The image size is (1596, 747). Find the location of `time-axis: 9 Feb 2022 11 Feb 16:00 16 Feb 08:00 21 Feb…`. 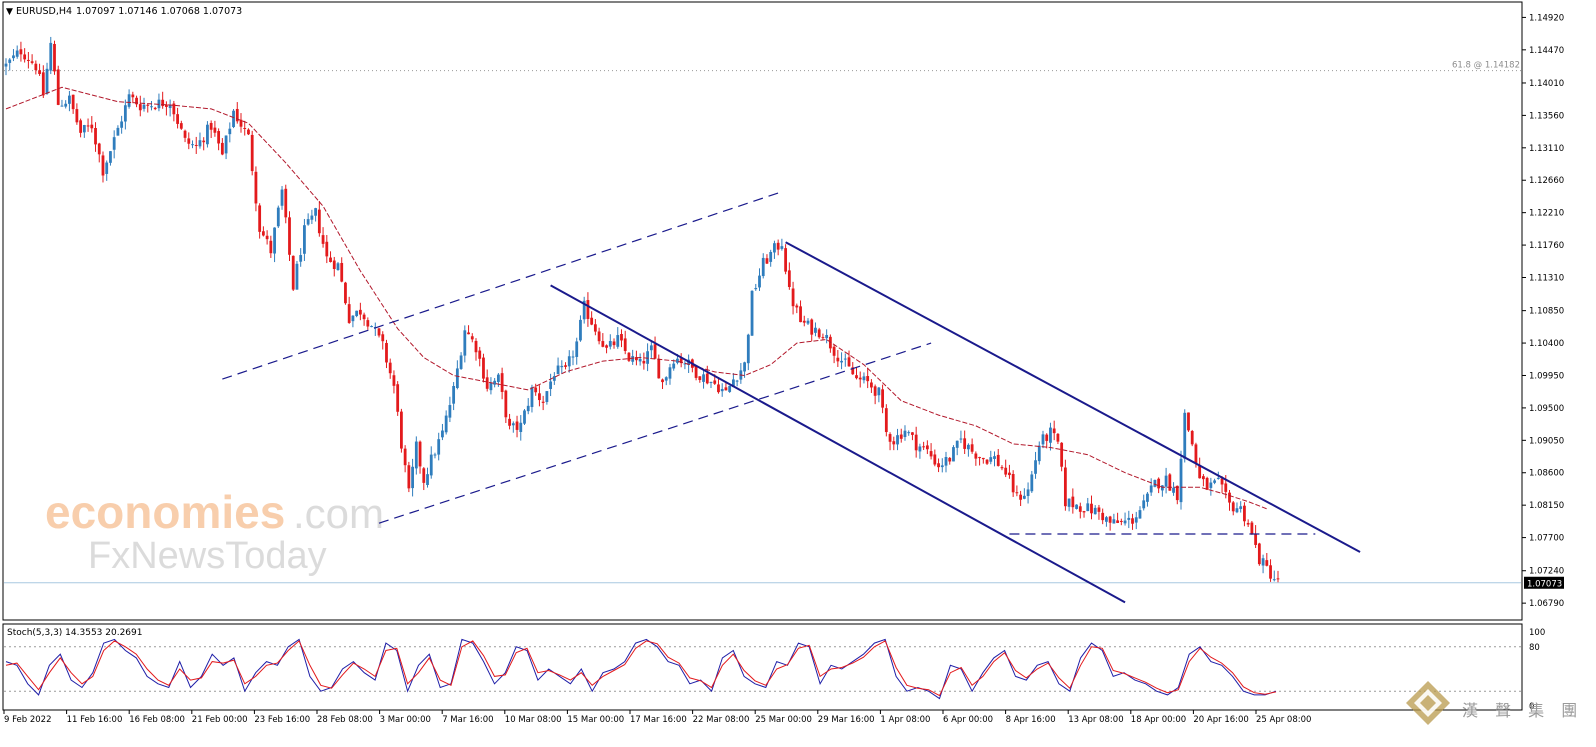

time-axis: 9 Feb 2022 11 Feb 16:00 16 Feb 08:00 21 Feb… is located at coordinates (657, 717).